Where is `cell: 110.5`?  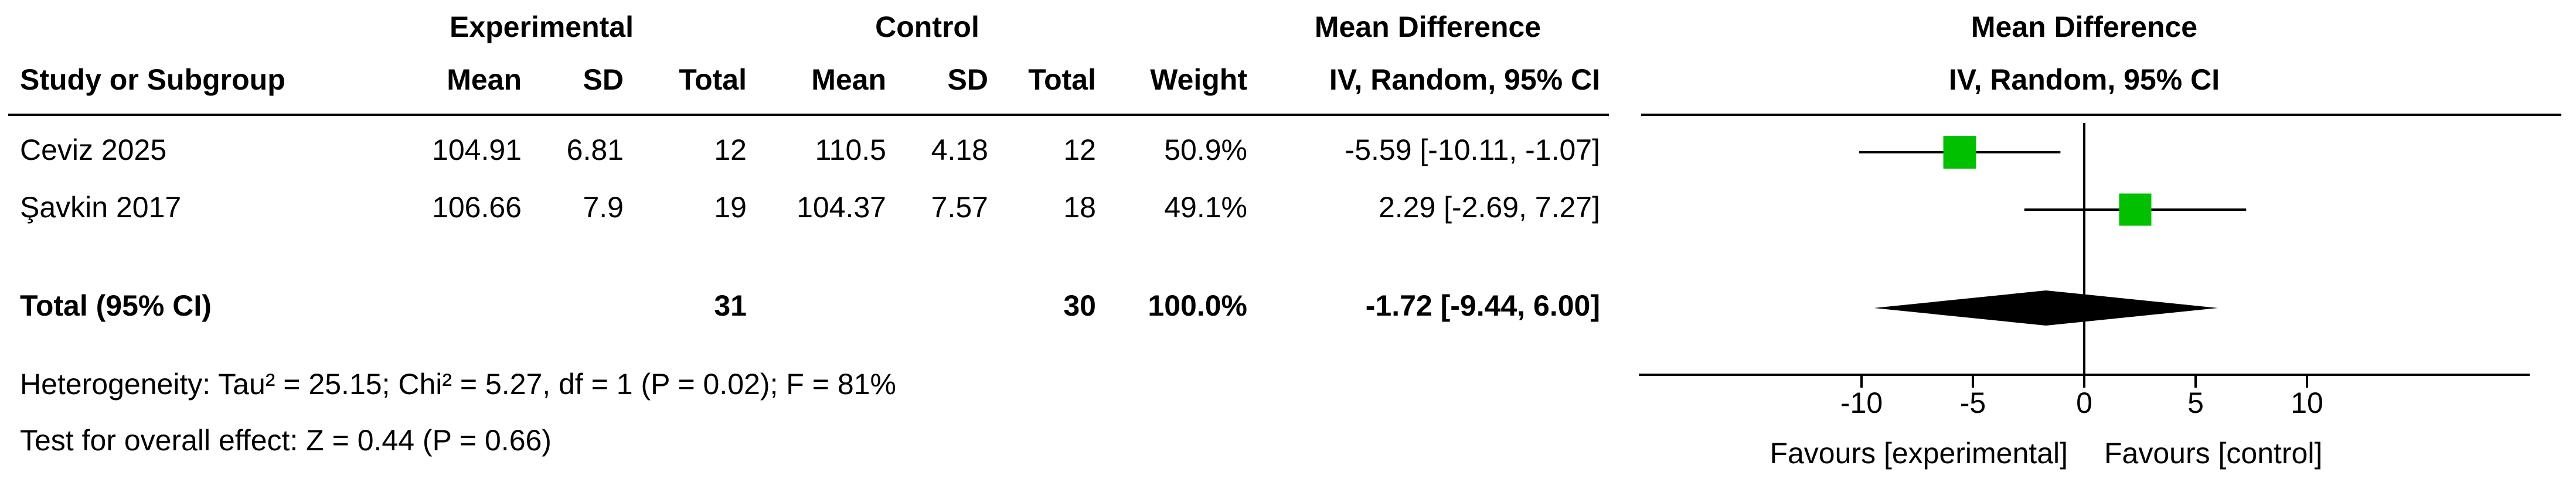 cell: 110.5 is located at coordinates (850, 150).